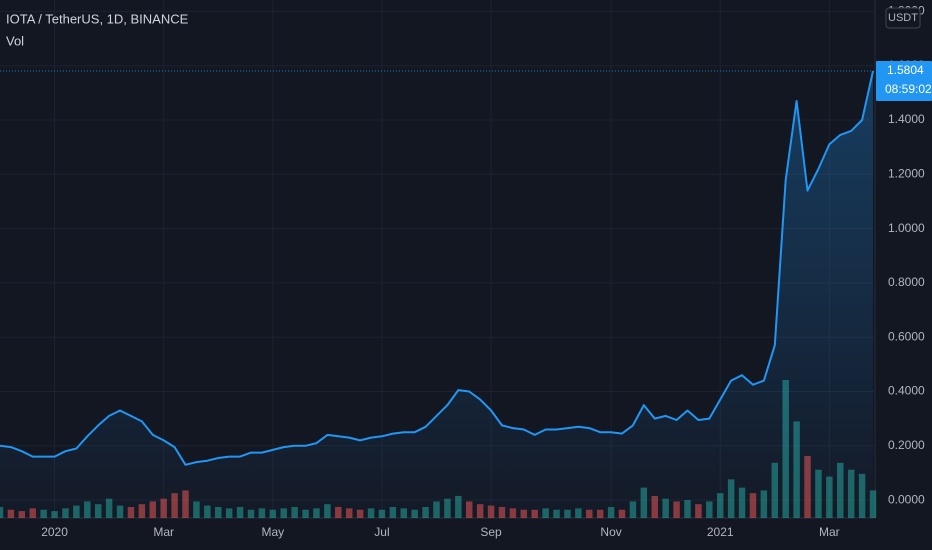 This screenshot has height=550, width=932. What do you see at coordinates (906, 445) in the screenshot?
I see `y-tick-label: 0.2000` at bounding box center [906, 445].